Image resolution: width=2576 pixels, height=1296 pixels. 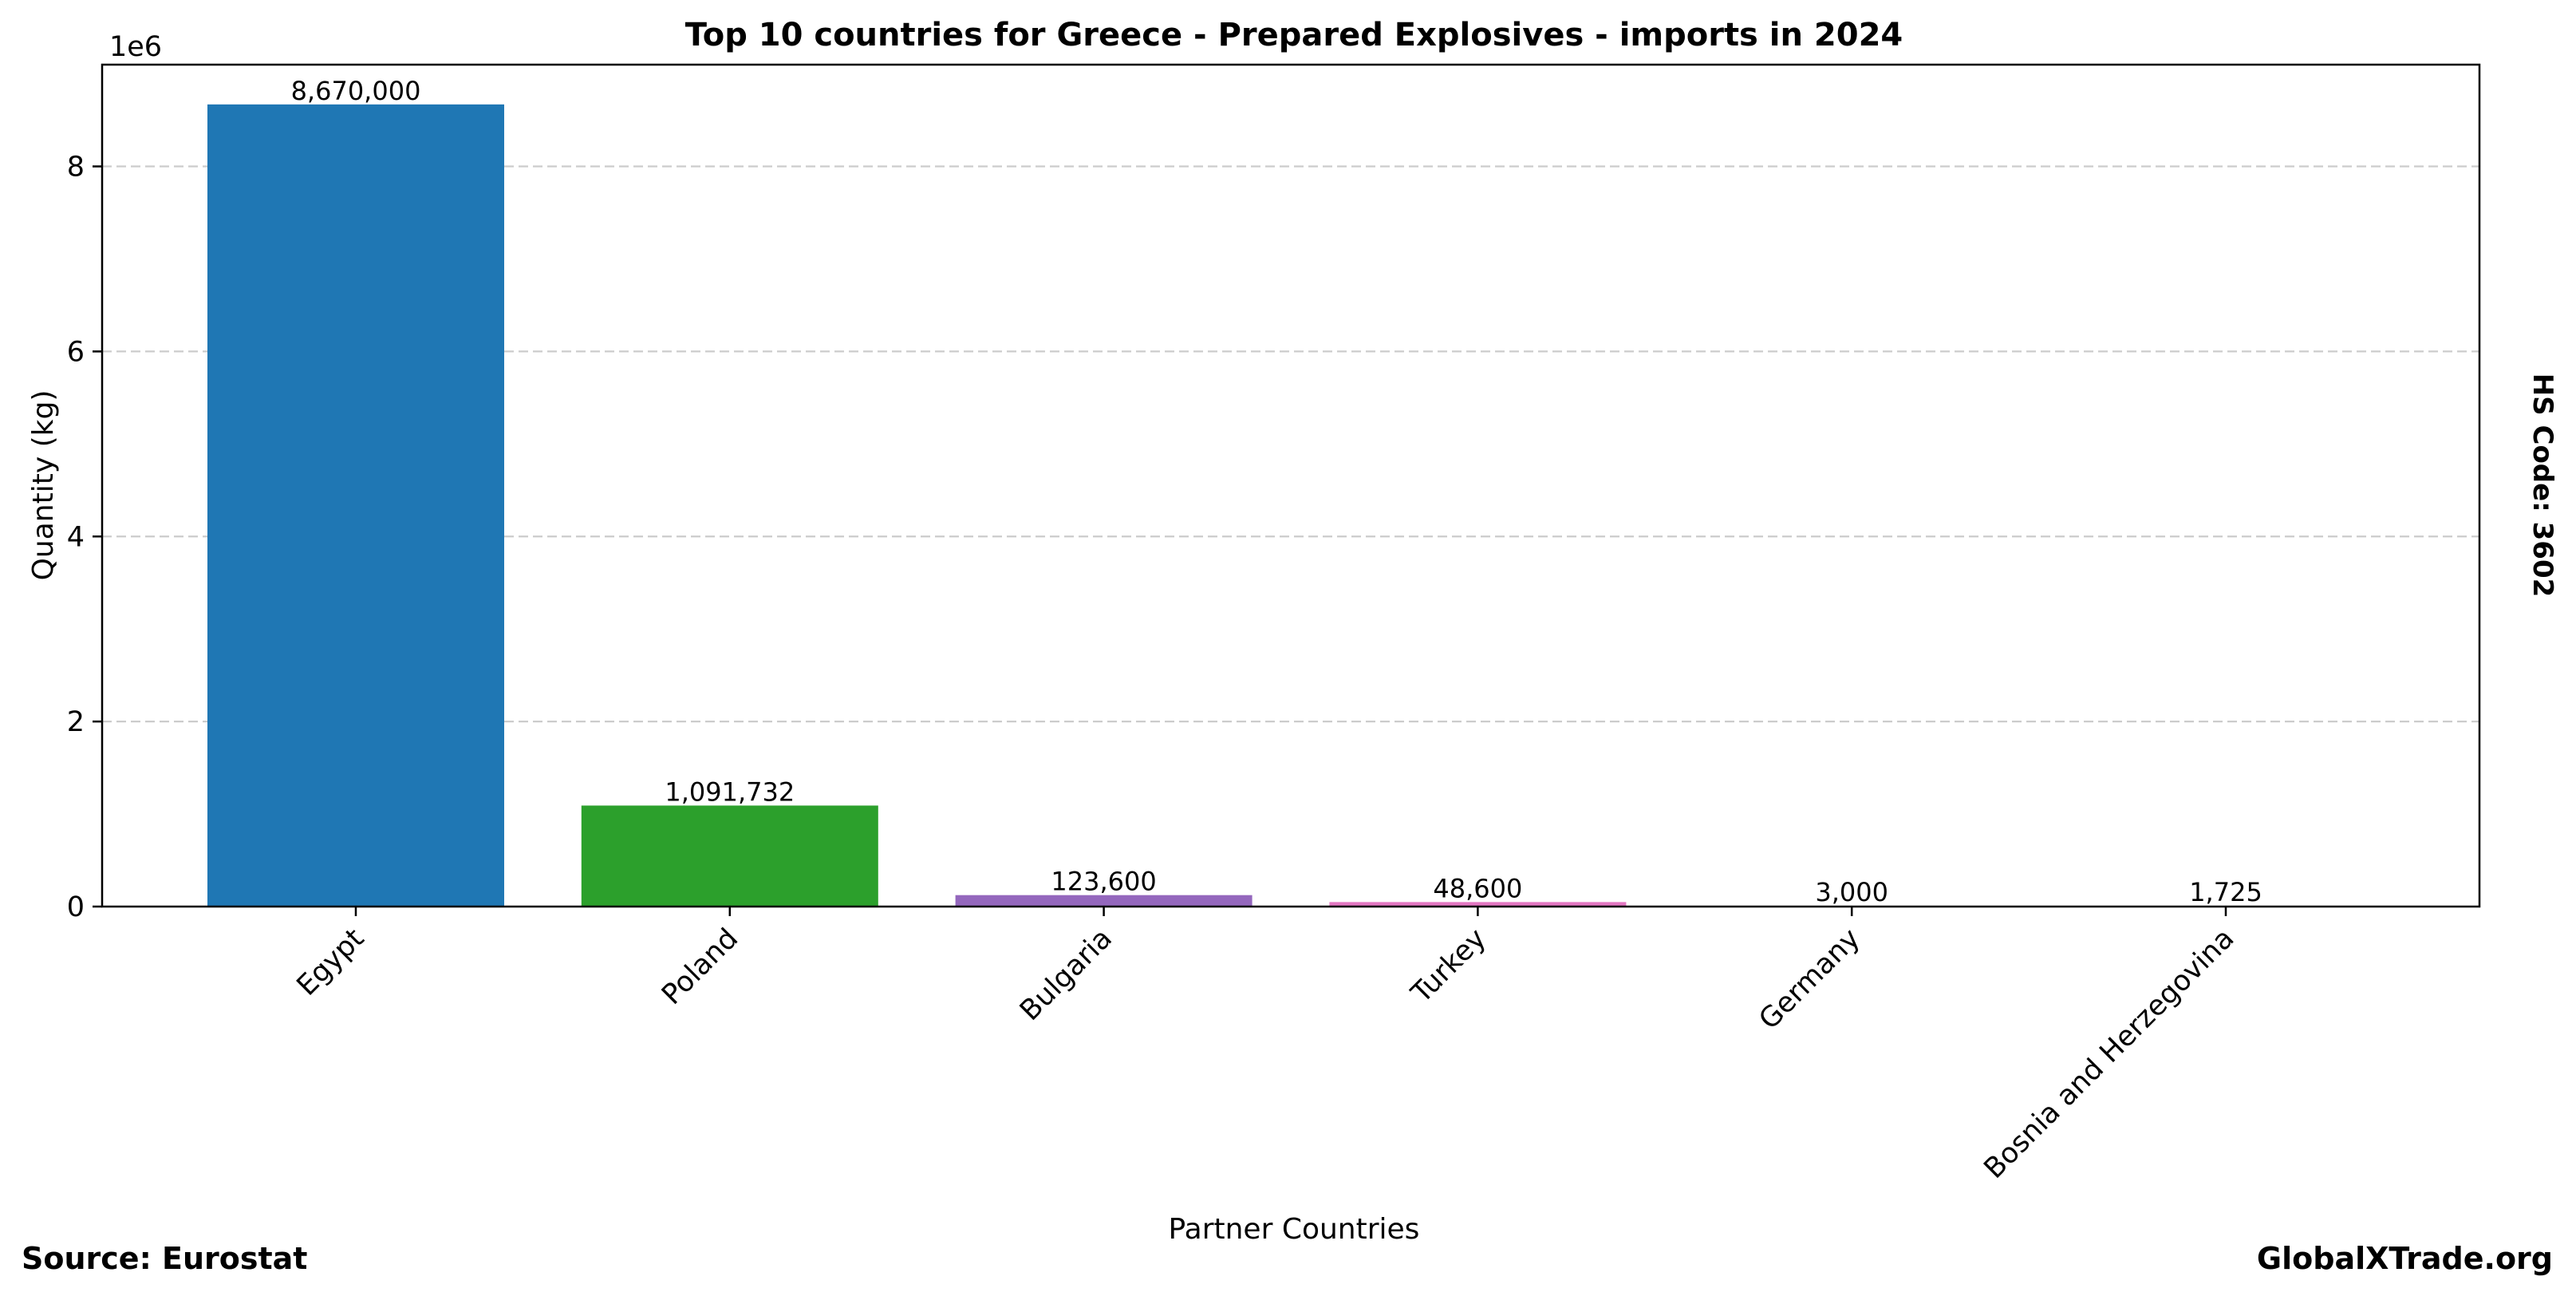 I want to click on x-tick-label: Germany, so click(x=1810, y=980).